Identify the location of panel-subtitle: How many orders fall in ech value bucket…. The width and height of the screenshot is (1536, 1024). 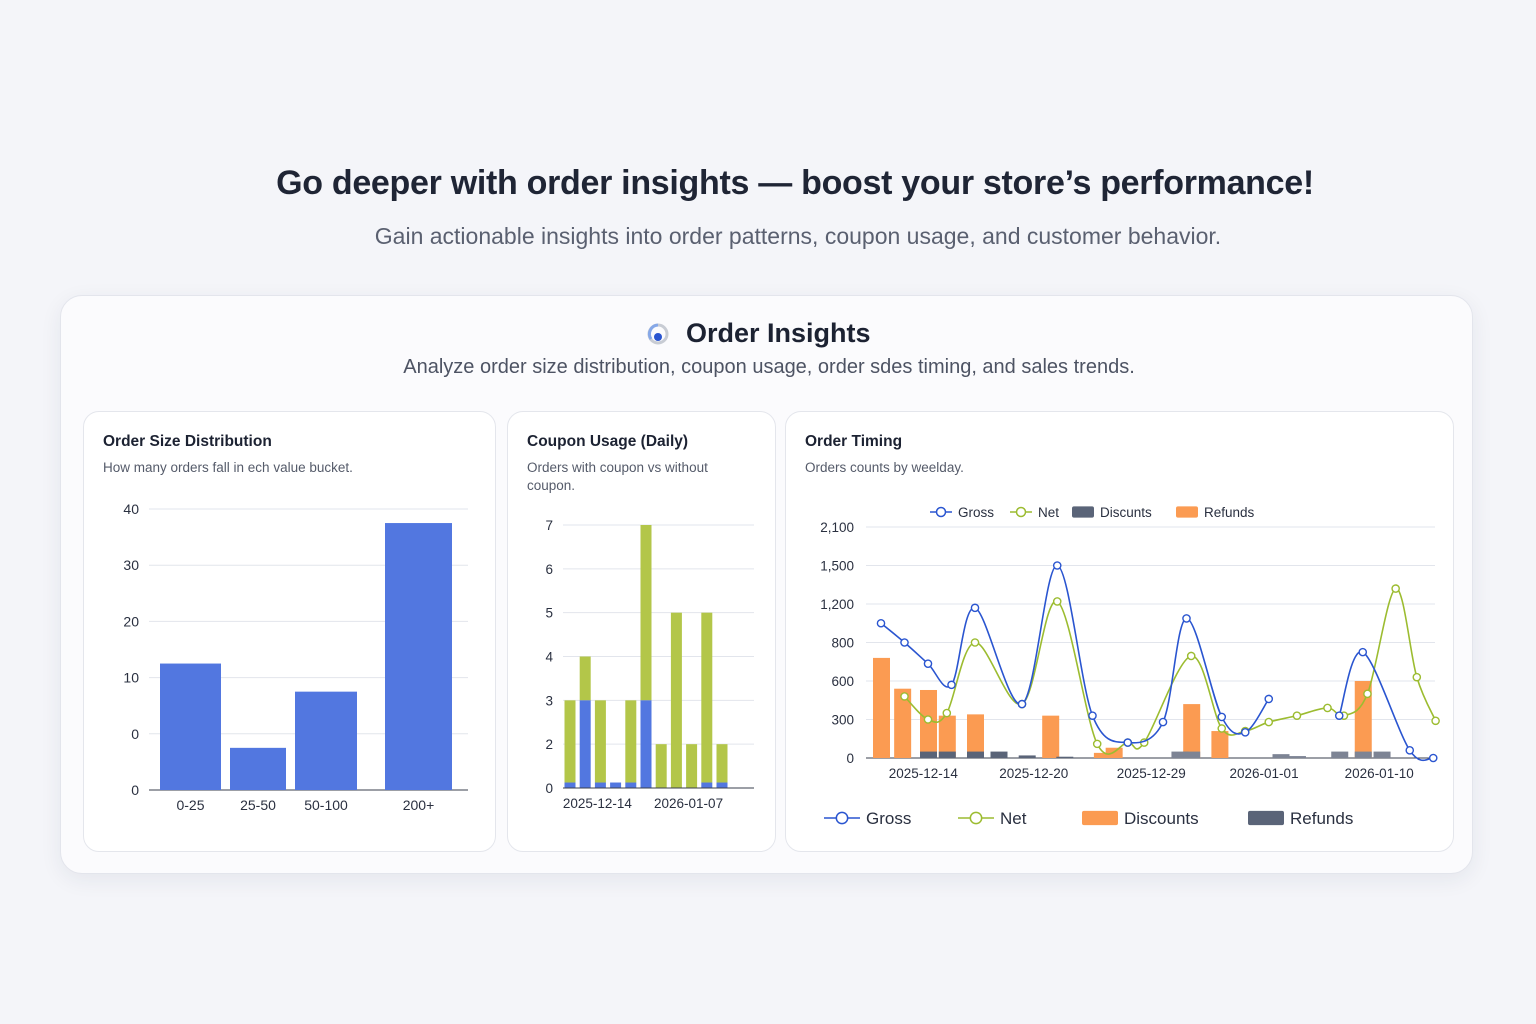
(228, 467).